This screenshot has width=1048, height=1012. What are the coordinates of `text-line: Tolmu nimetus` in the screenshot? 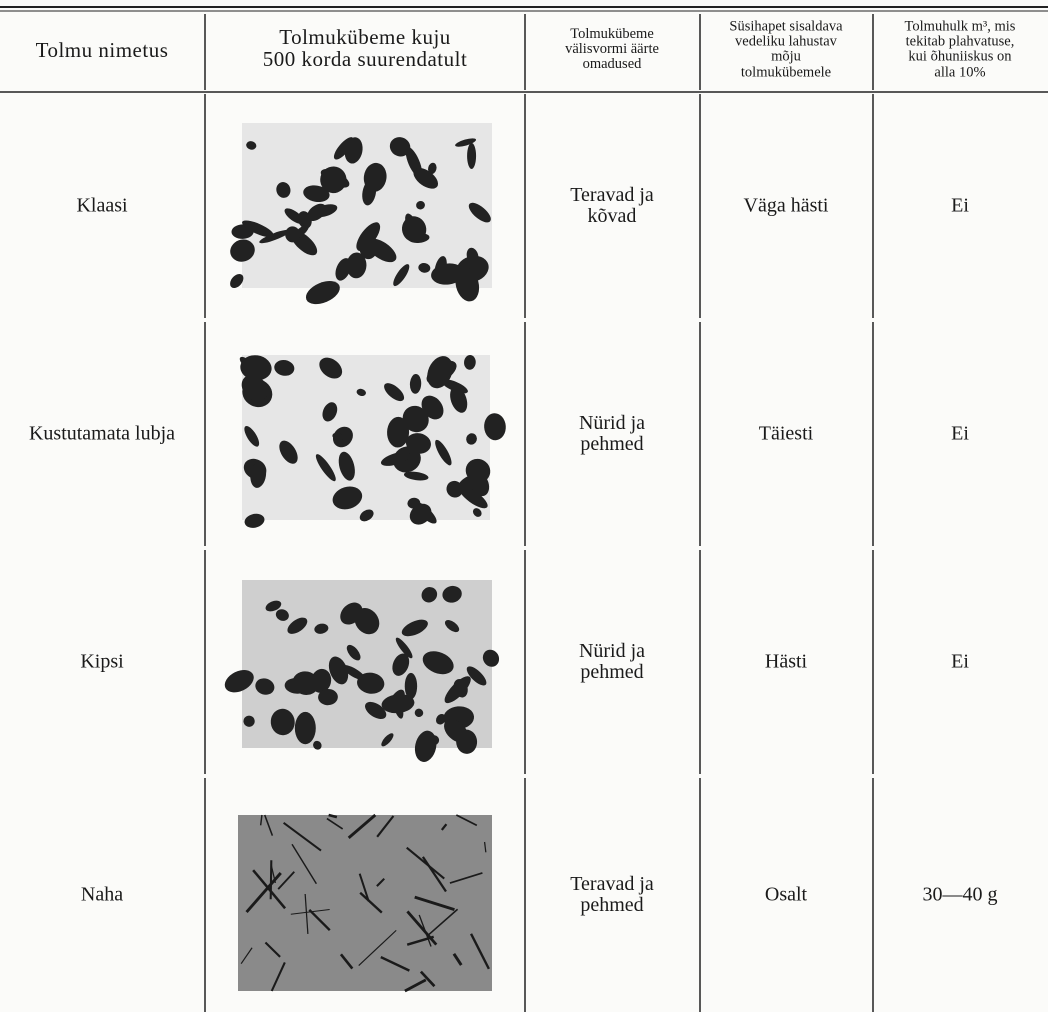 It's located at (102, 49).